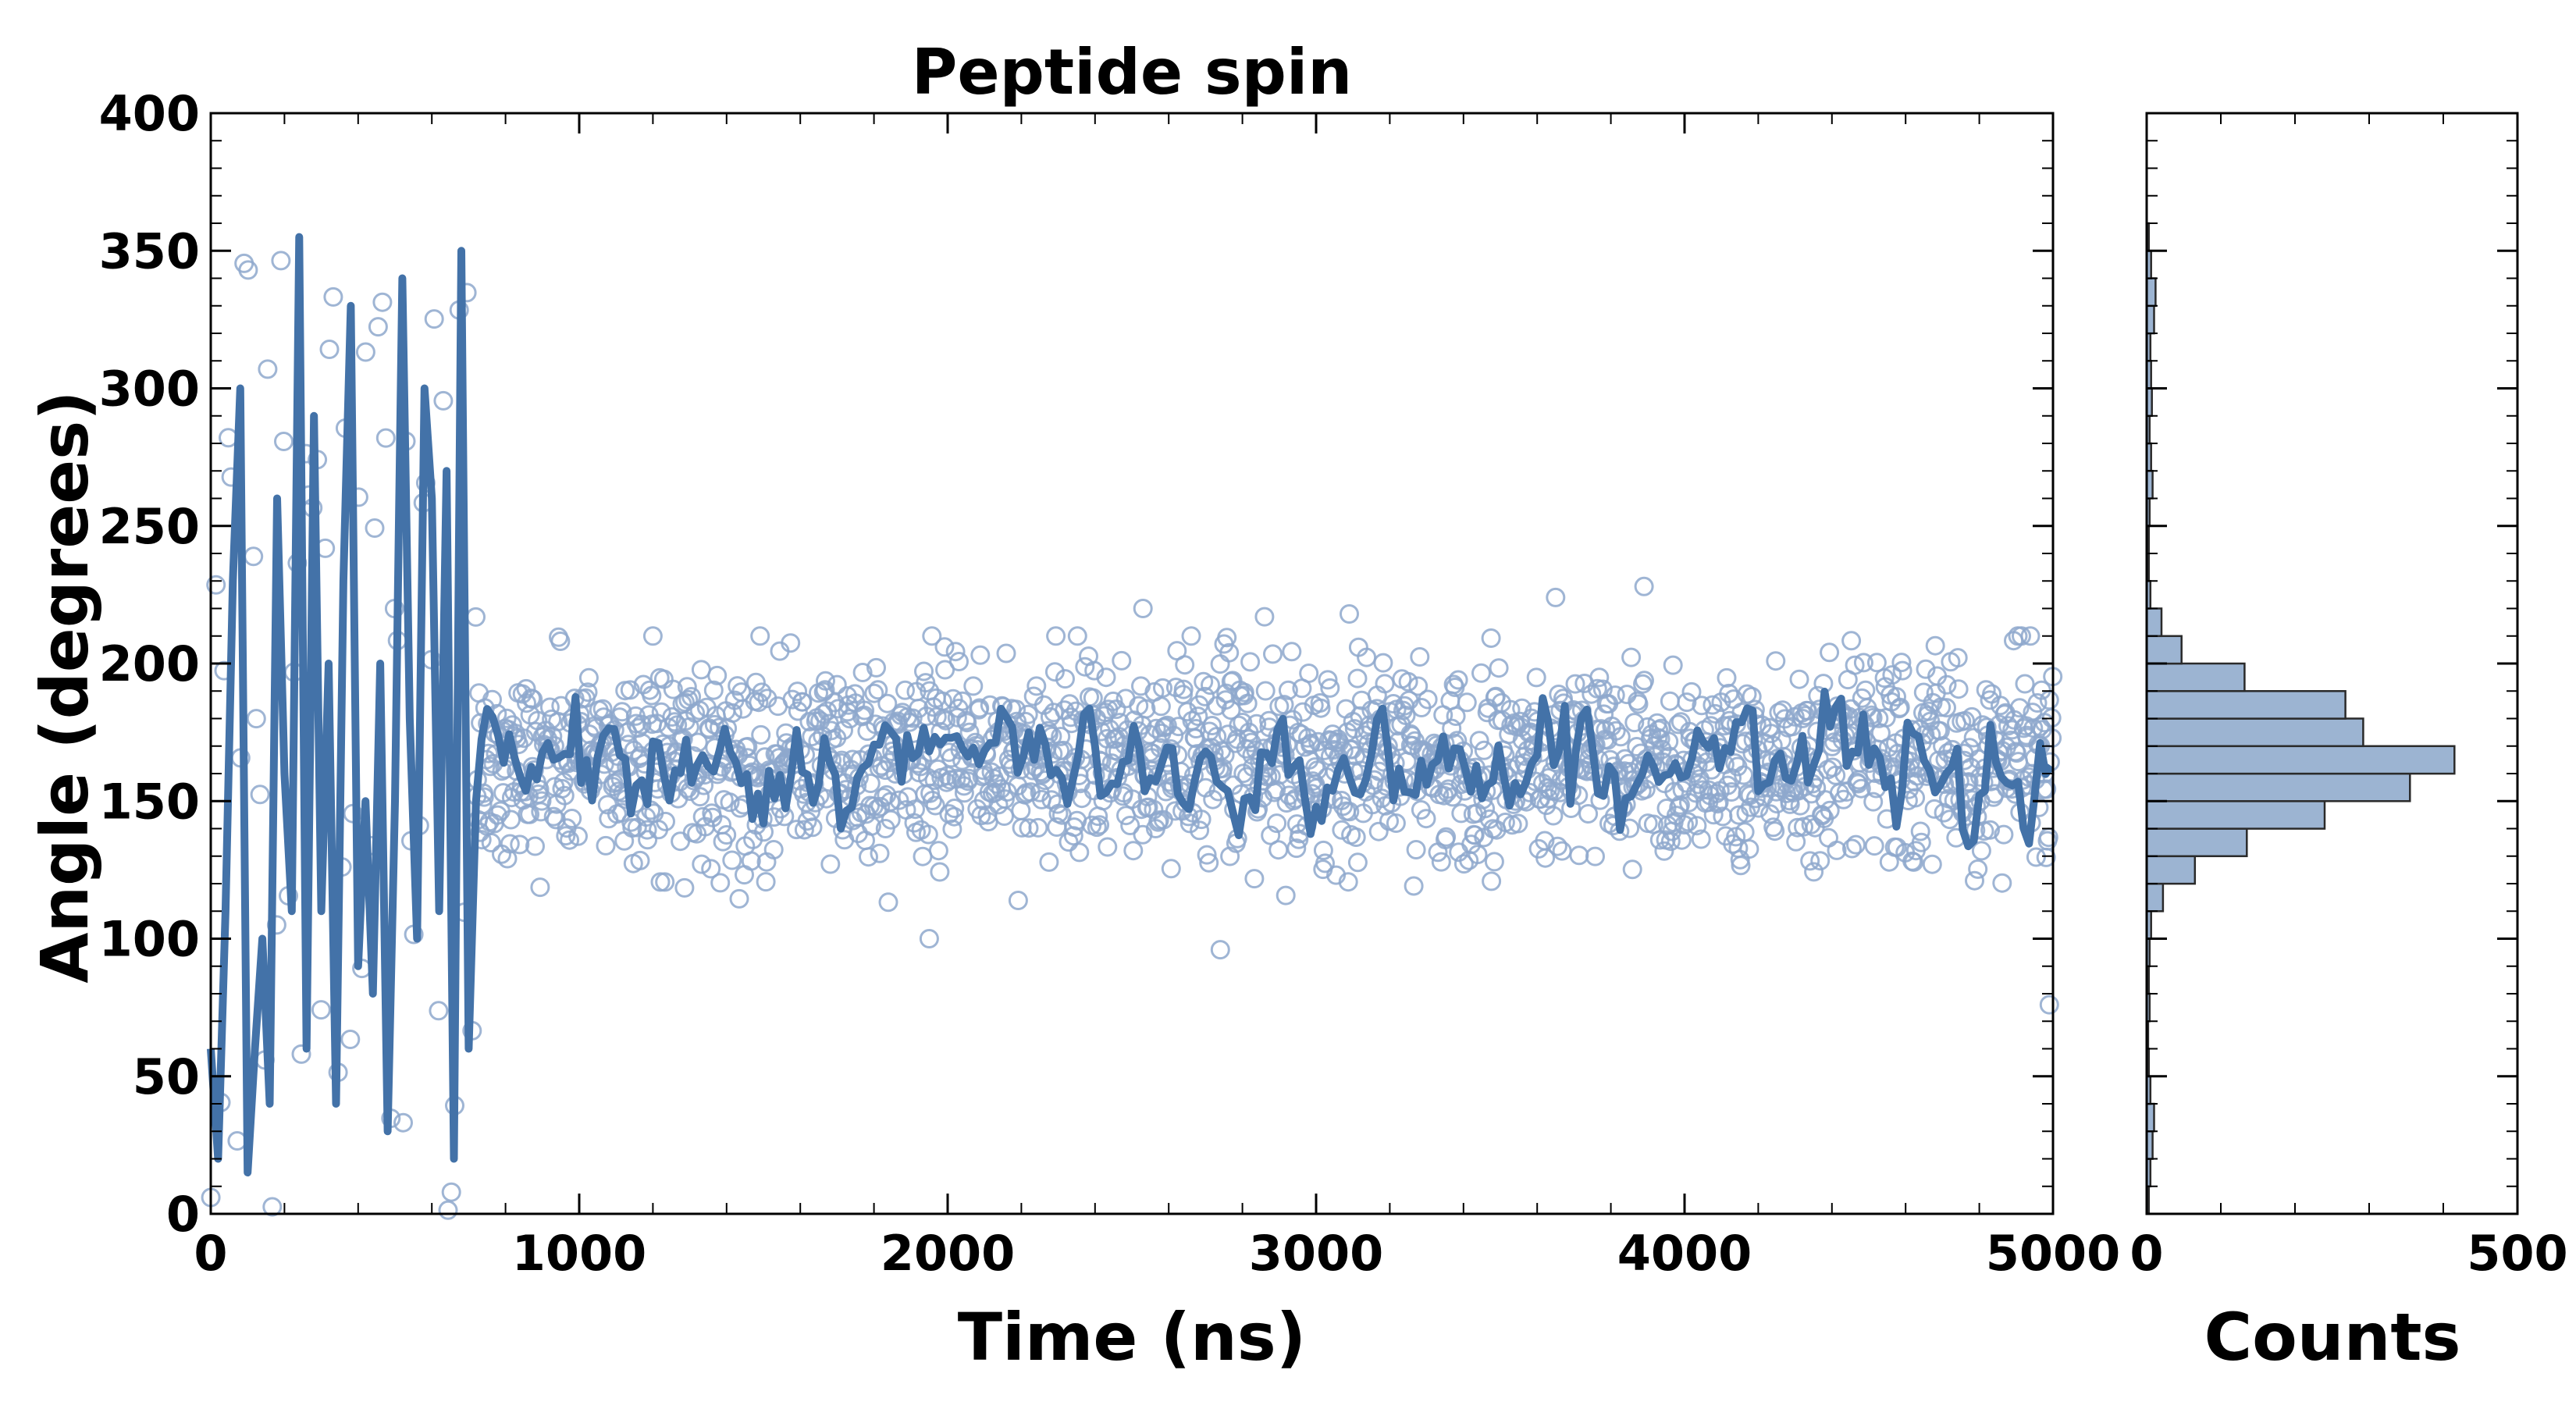  What do you see at coordinates (149, 389) in the screenshot?
I see `y-tick-label: 300` at bounding box center [149, 389].